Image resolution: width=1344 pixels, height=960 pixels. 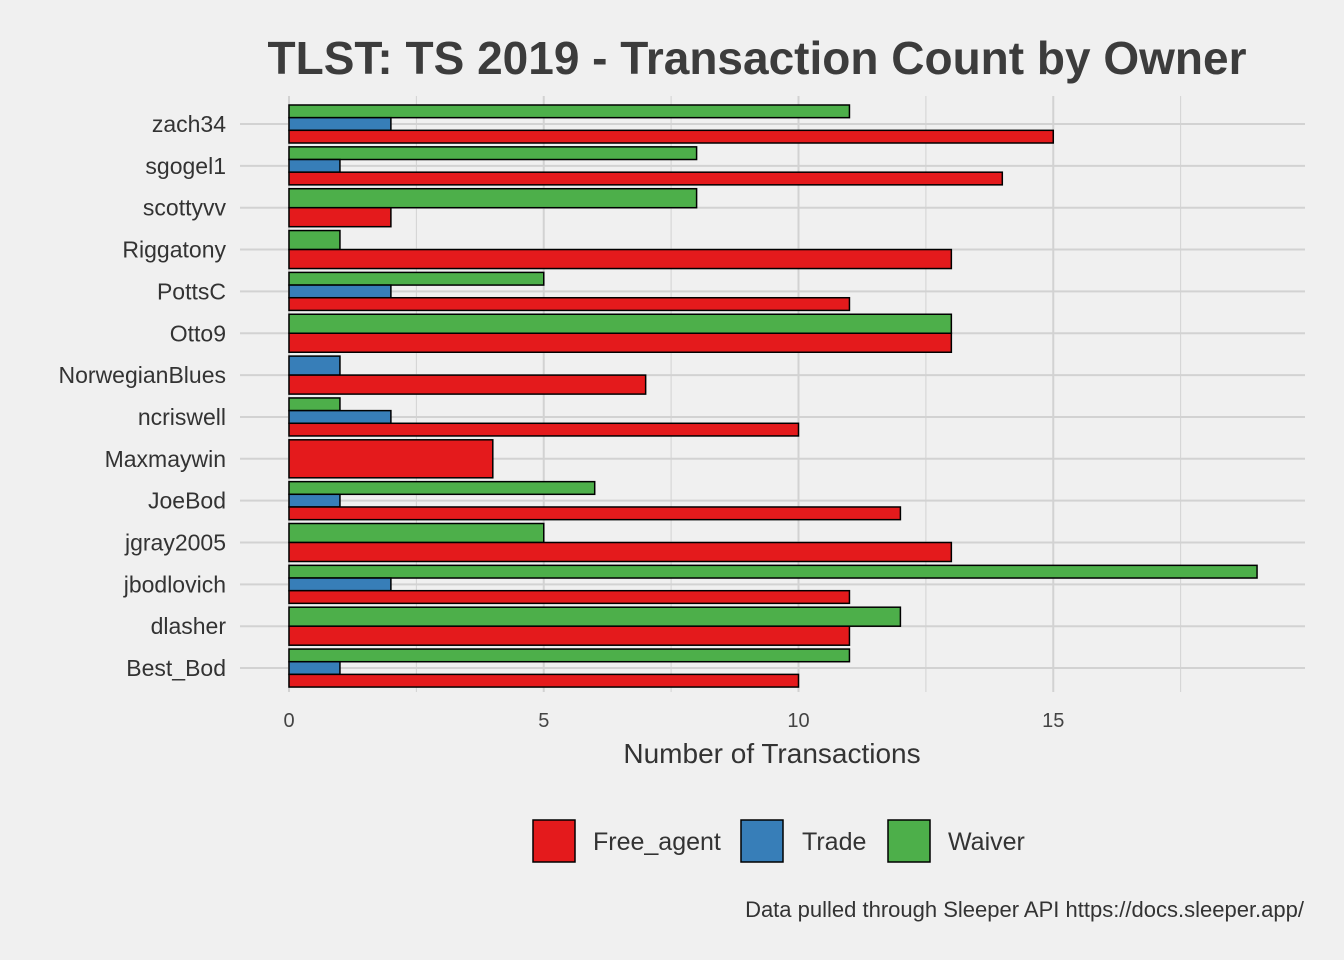 What do you see at coordinates (189, 626) in the screenshot?
I see `y-tick-label: dlasher` at bounding box center [189, 626].